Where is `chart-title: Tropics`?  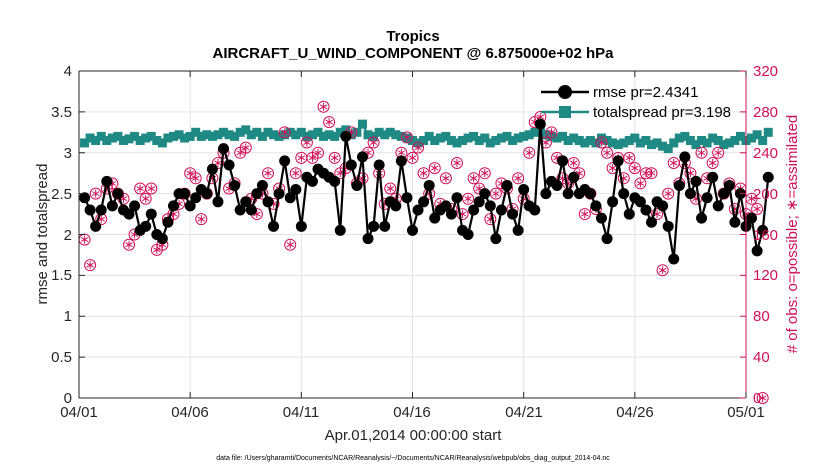 chart-title: Tropics is located at coordinates (412, 36).